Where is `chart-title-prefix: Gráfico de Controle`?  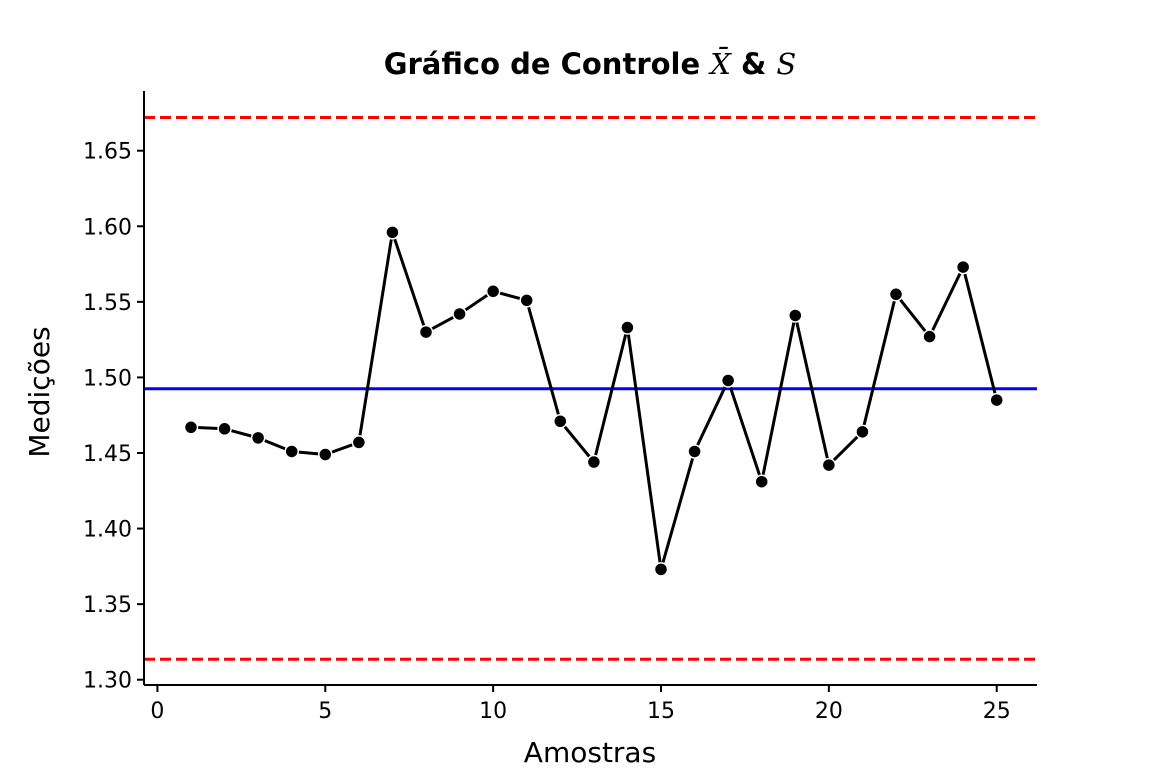
chart-title-prefix: Gráfico de Controle is located at coordinates (547, 64).